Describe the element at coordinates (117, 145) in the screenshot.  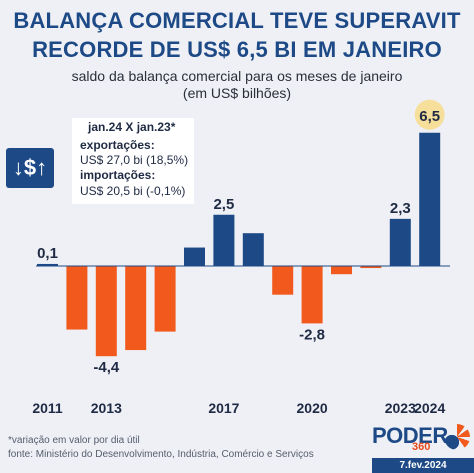
I see `exports-label: exportações:` at that location.